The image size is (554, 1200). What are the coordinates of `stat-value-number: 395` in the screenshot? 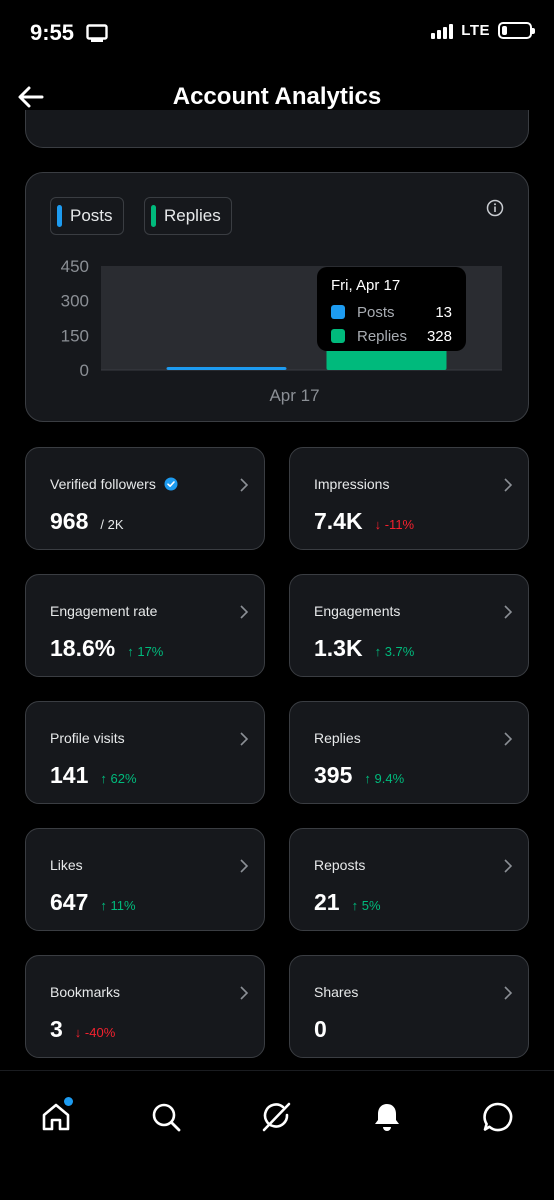 It's located at (333, 775).